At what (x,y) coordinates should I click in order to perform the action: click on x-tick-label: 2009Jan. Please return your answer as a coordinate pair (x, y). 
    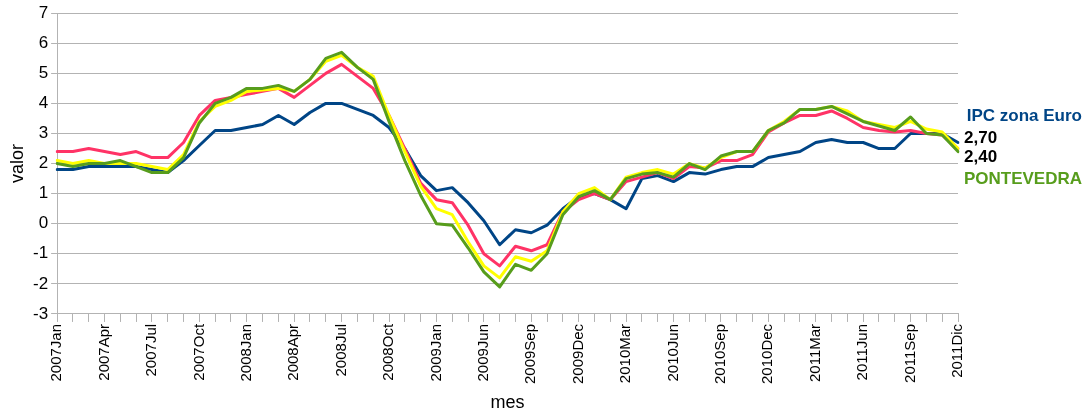
    Looking at the image, I should click on (435, 352).